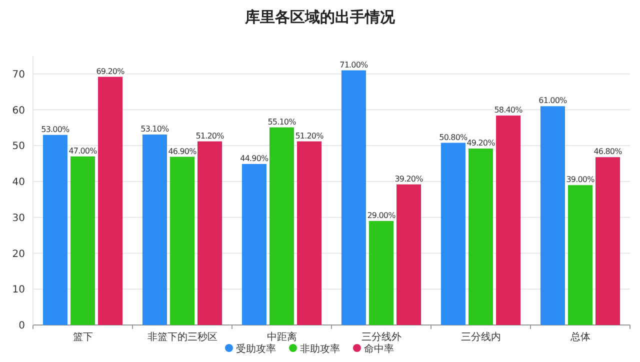 This screenshot has width=640, height=362. I want to click on y-tick-label: 20, so click(18, 254).